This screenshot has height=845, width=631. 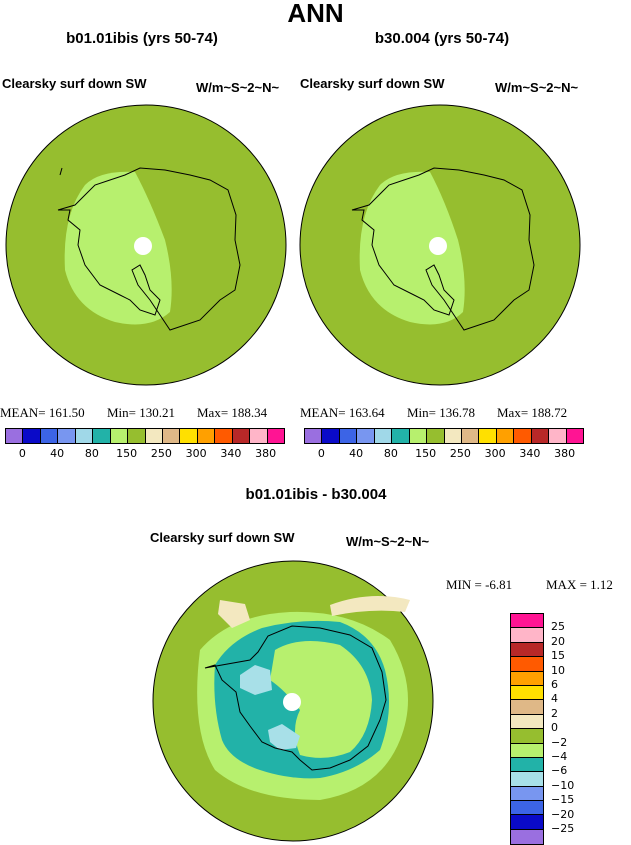 What do you see at coordinates (231, 453) in the screenshot?
I see `colorbar-1-label: 340` at bounding box center [231, 453].